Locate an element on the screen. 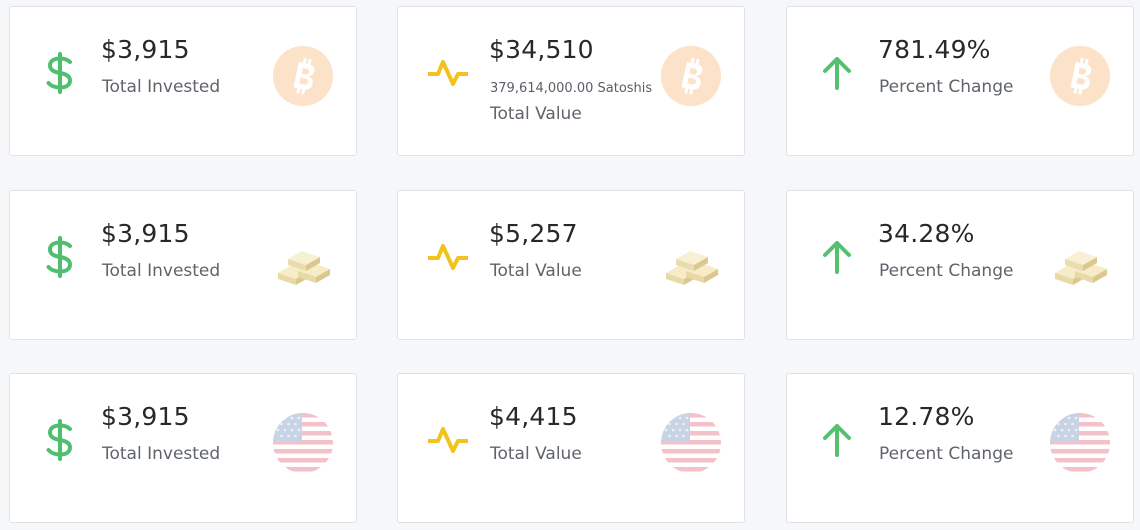 Image resolution: width=1140 pixels, height=530 pixels. gold-total-value-card: $5,257 Total Value is located at coordinates (571, 265).